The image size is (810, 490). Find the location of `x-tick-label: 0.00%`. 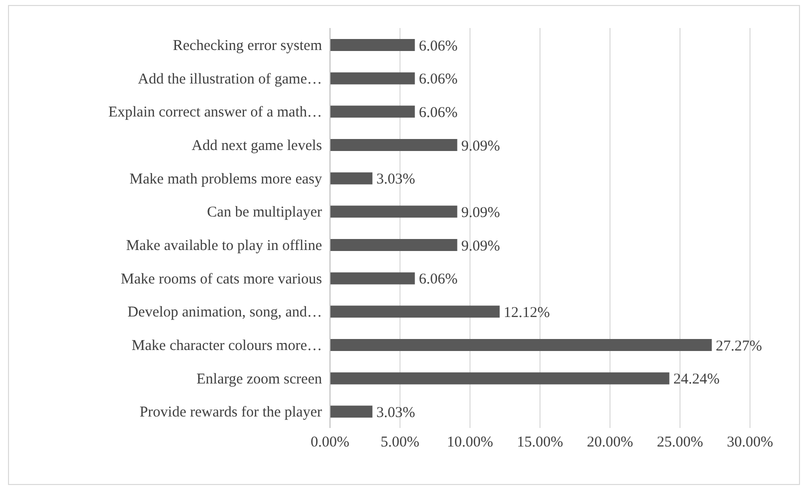

x-tick-label: 0.00% is located at coordinates (330, 442).